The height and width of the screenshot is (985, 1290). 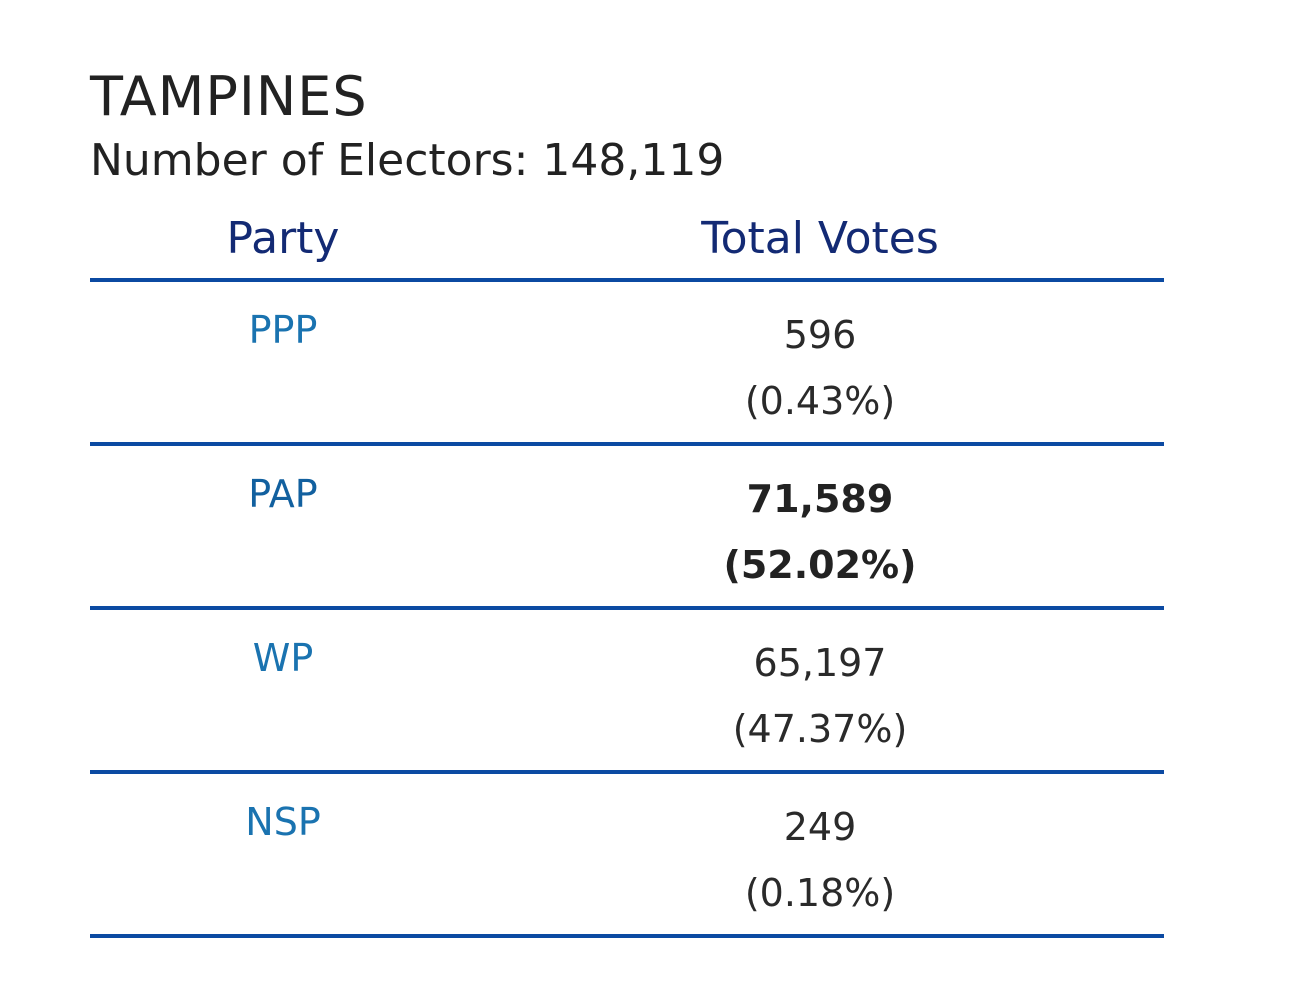 What do you see at coordinates (407, 160) in the screenshot?
I see `electors-count: Number of Electors: 148,119` at bounding box center [407, 160].